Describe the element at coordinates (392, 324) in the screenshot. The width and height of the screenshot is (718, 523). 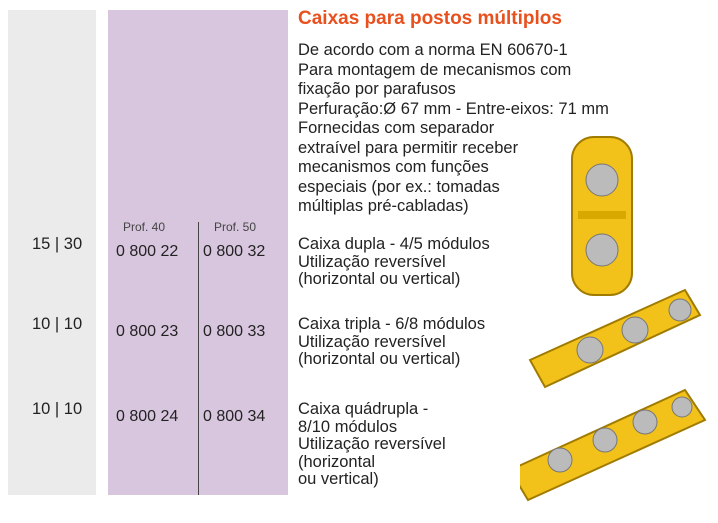
I see `product-text: Caixa tripla - 6/8 módulos` at that location.